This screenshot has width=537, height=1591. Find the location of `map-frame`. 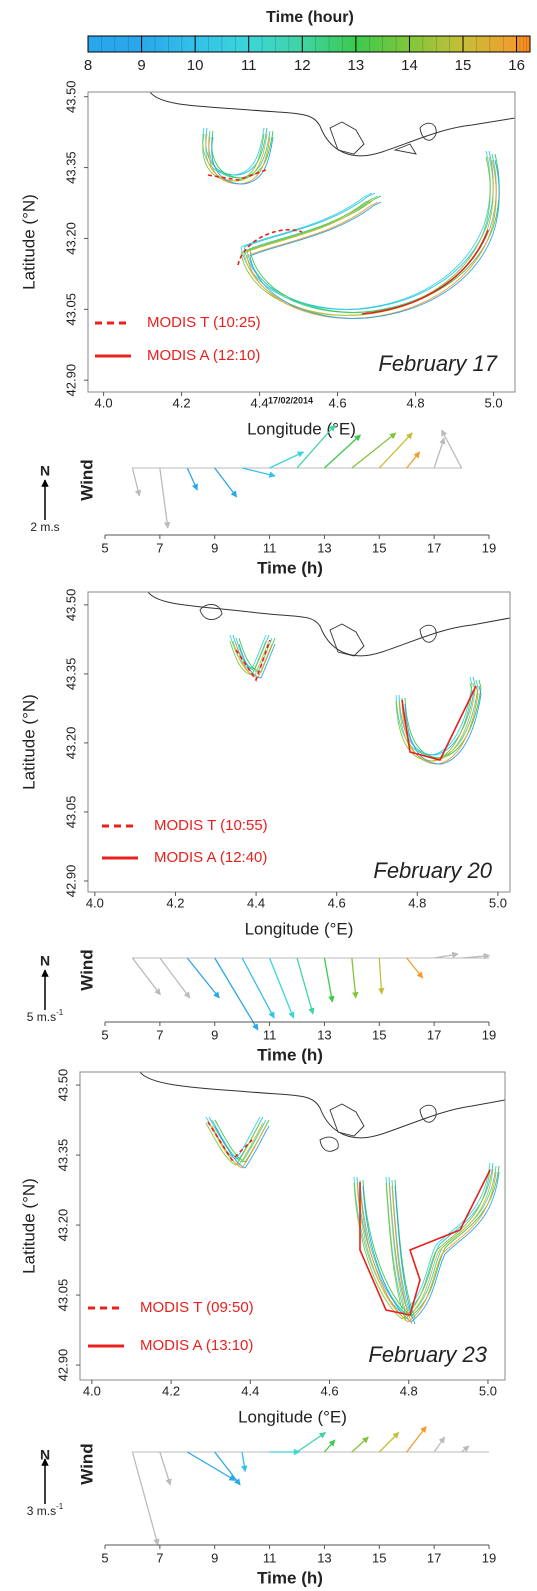

map-frame is located at coordinates (299, 742).